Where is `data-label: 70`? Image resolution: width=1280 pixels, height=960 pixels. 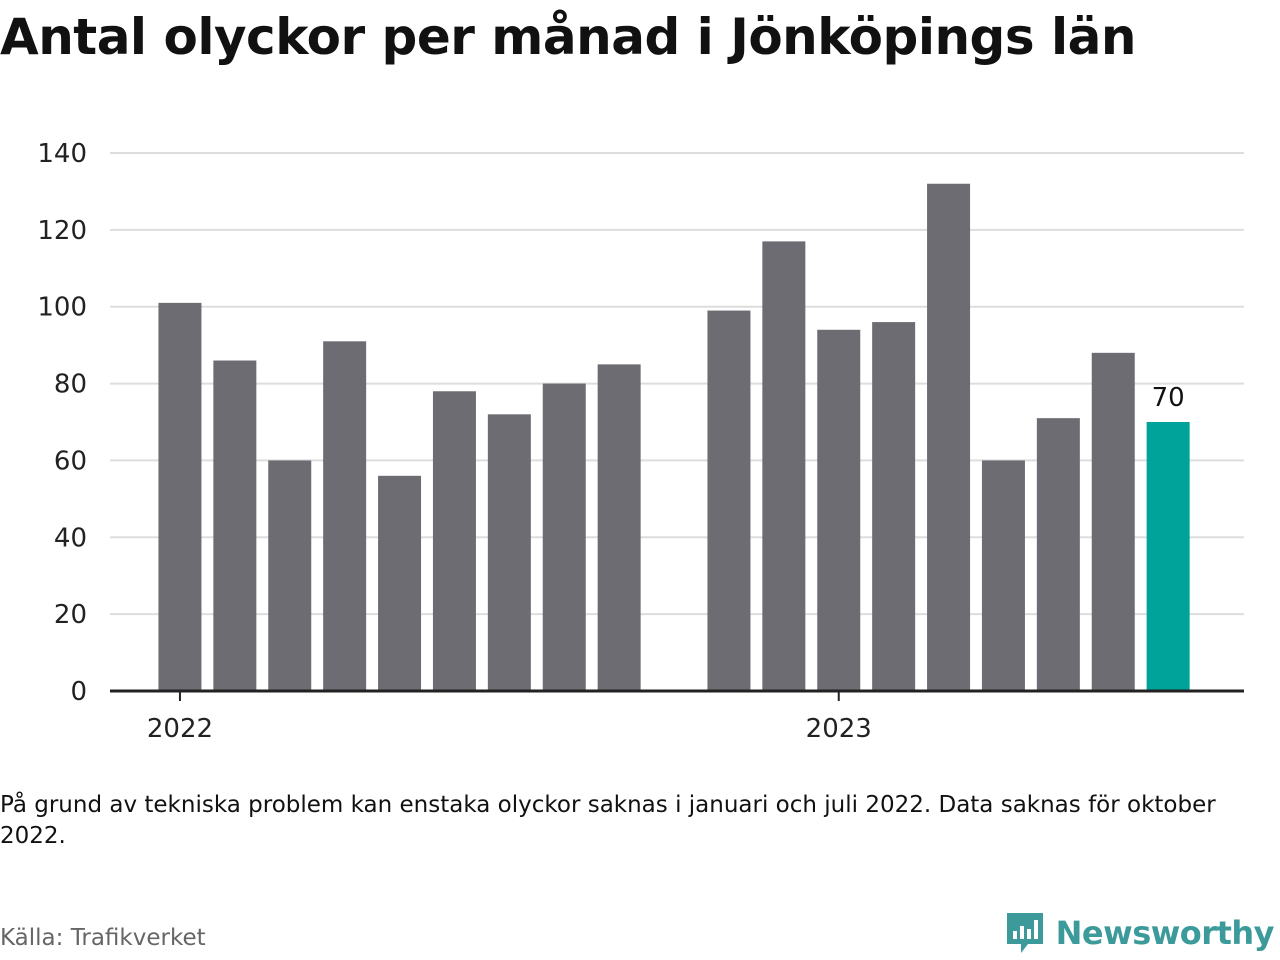 data-label: 70 is located at coordinates (1168, 398).